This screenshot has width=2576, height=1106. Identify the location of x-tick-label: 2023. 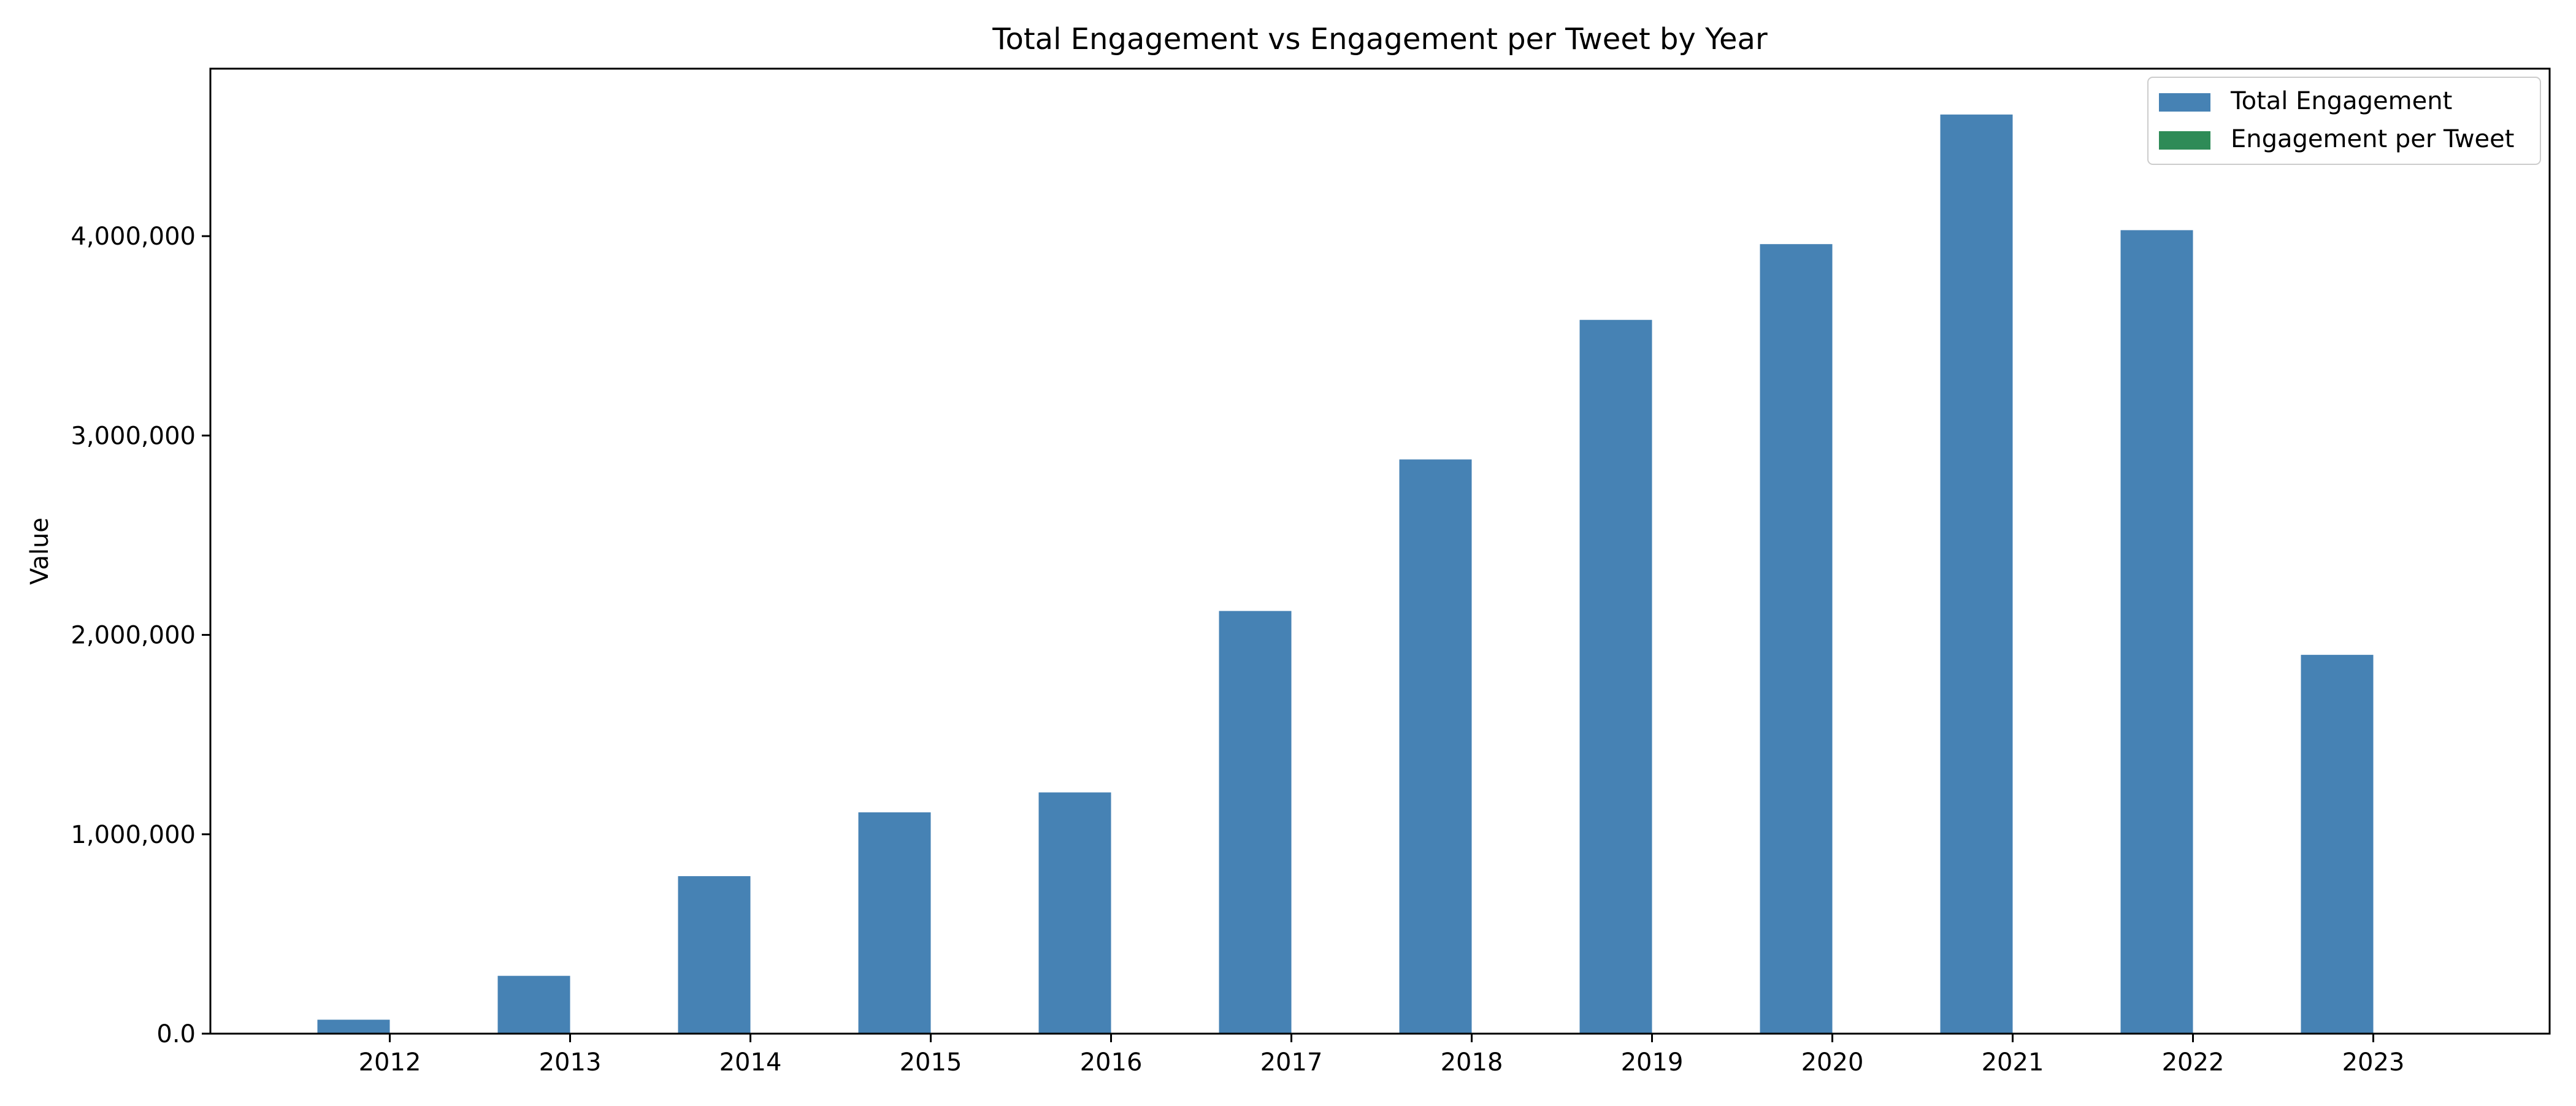
(2373, 1062).